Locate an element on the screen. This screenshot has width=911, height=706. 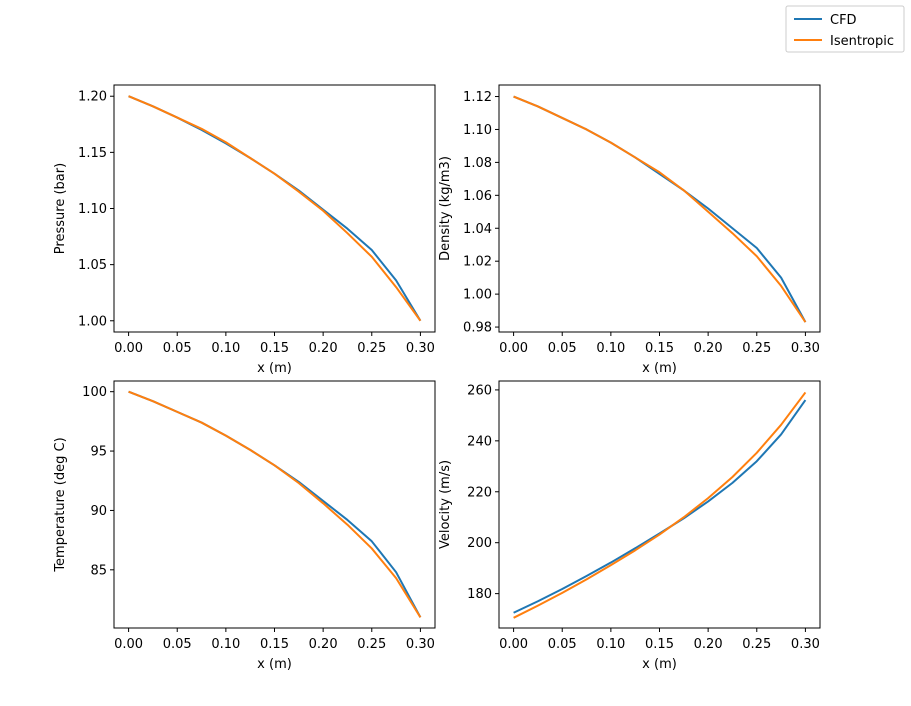
y-tick-label: 90 is located at coordinates (98, 511).